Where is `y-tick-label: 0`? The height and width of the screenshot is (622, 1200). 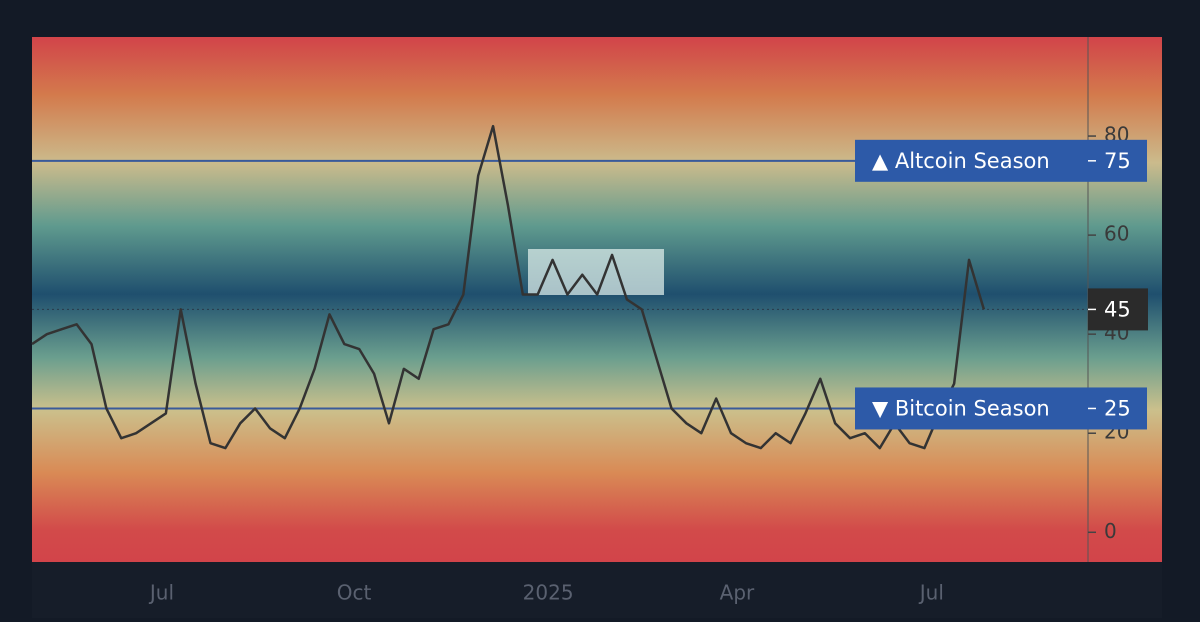
y-tick-label: 0 is located at coordinates (1110, 531).